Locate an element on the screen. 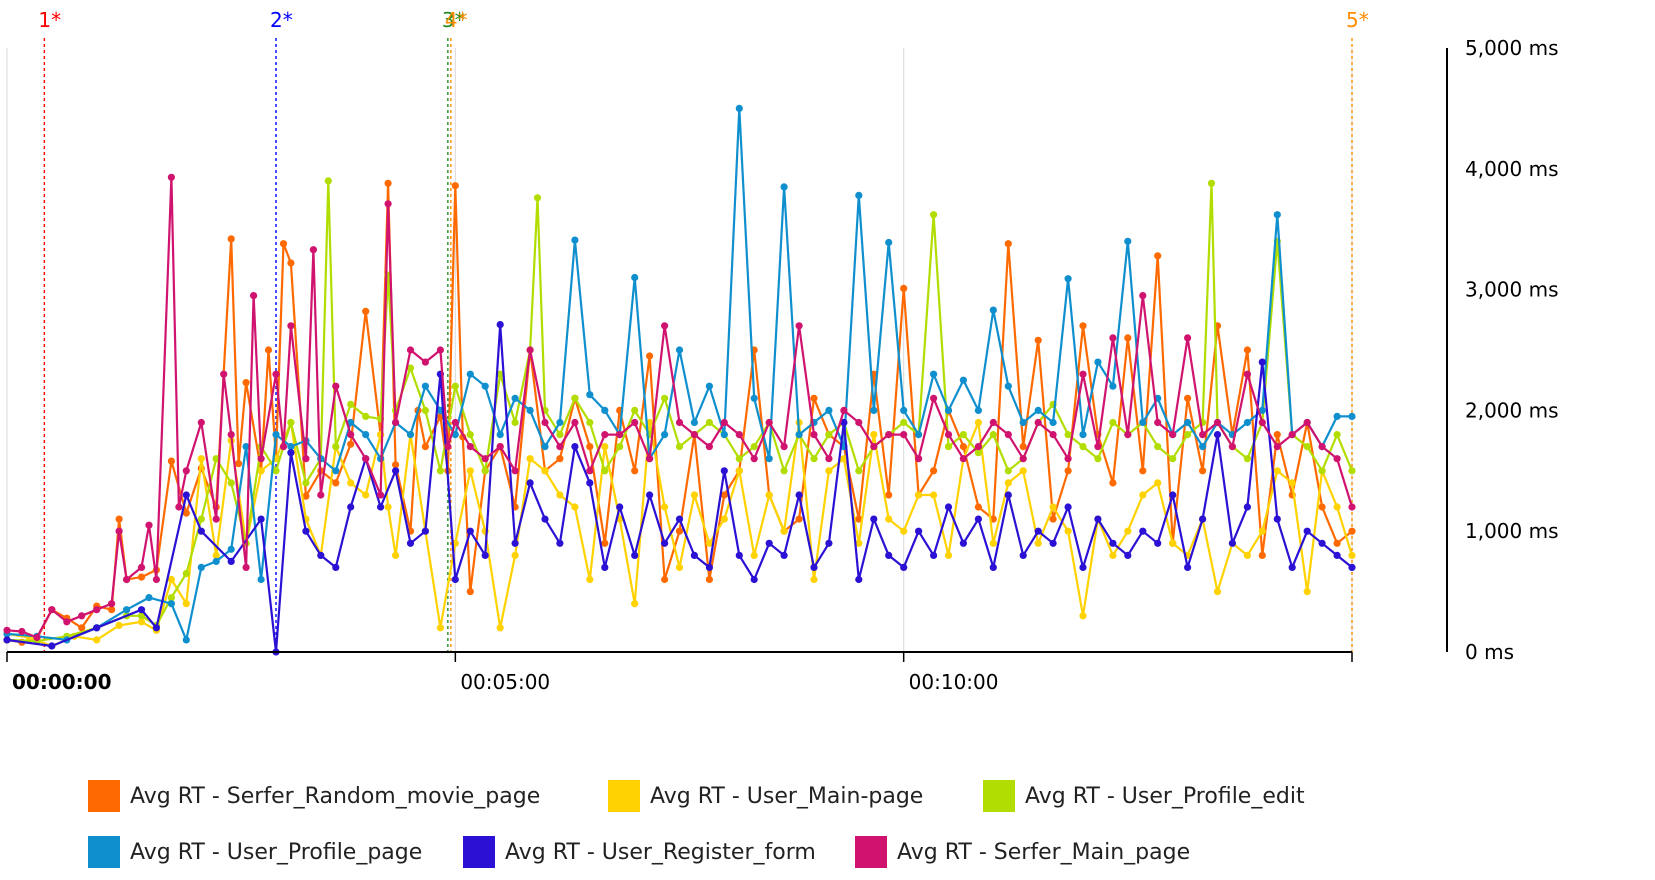  legend-item-user-register-form: Avg RT - User_Register_form is located at coordinates (659, 852).